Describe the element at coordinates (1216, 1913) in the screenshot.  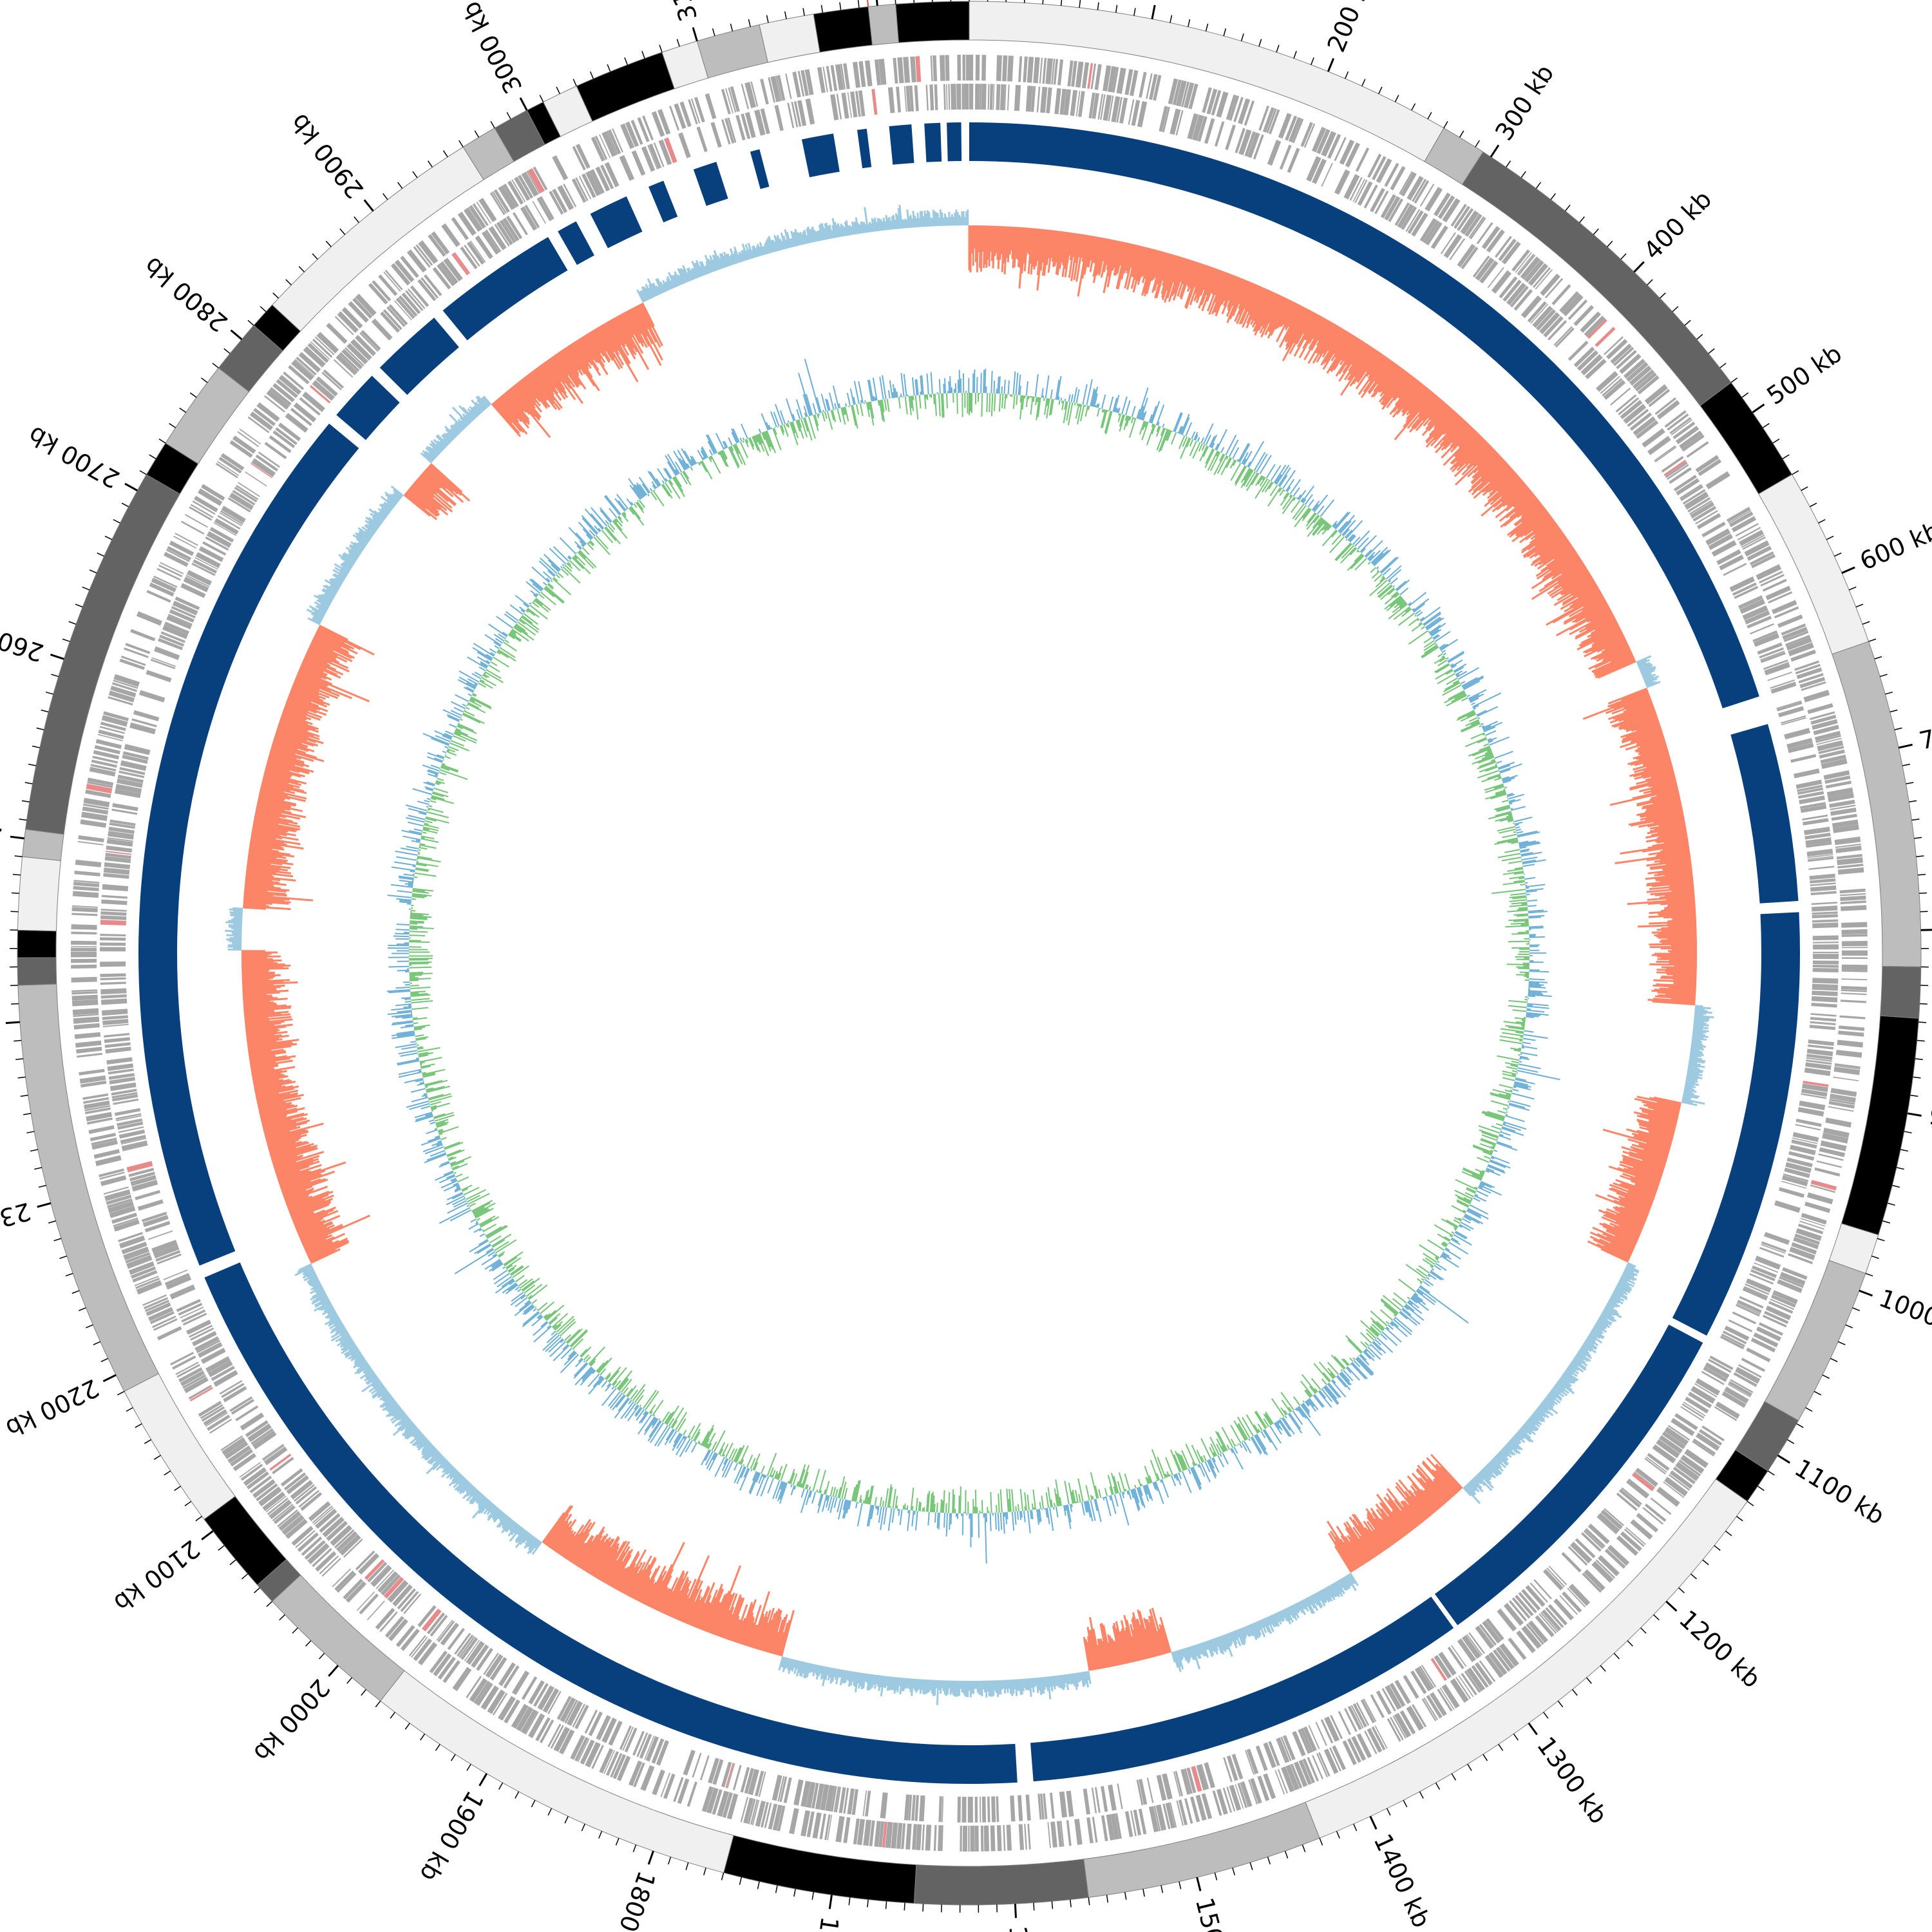
I see `tick-label: 1500 kb` at that location.